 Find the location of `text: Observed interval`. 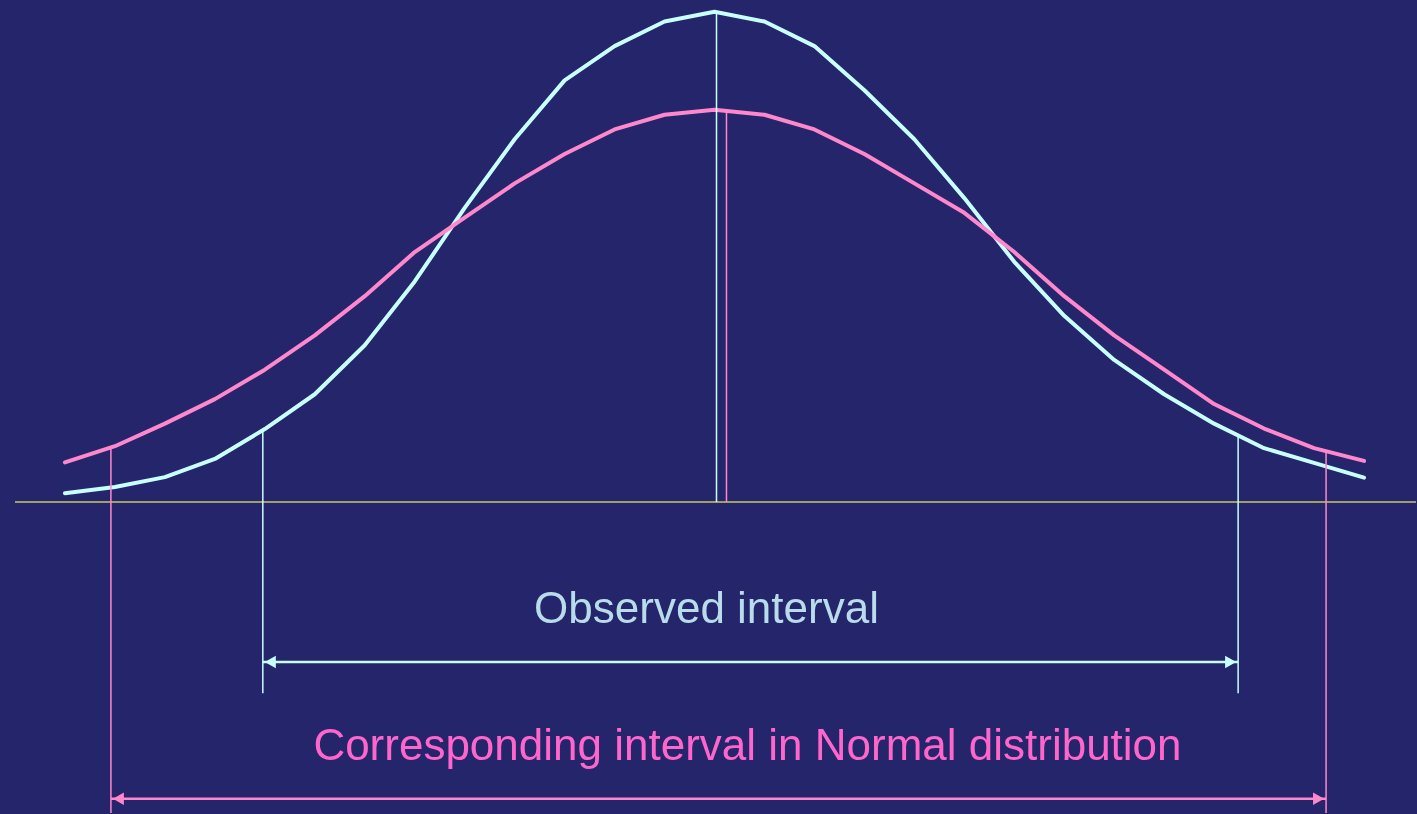

text: Observed interval is located at coordinates (706, 607).